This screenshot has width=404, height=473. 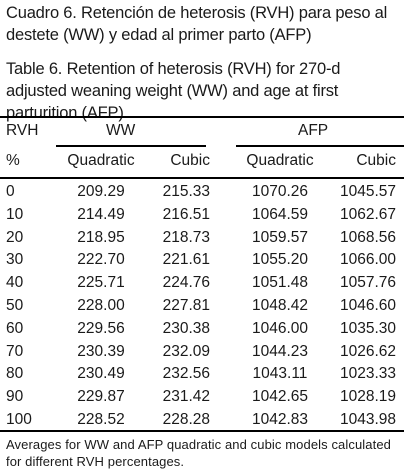 I want to click on ww-group-rule, so click(x=131, y=146).